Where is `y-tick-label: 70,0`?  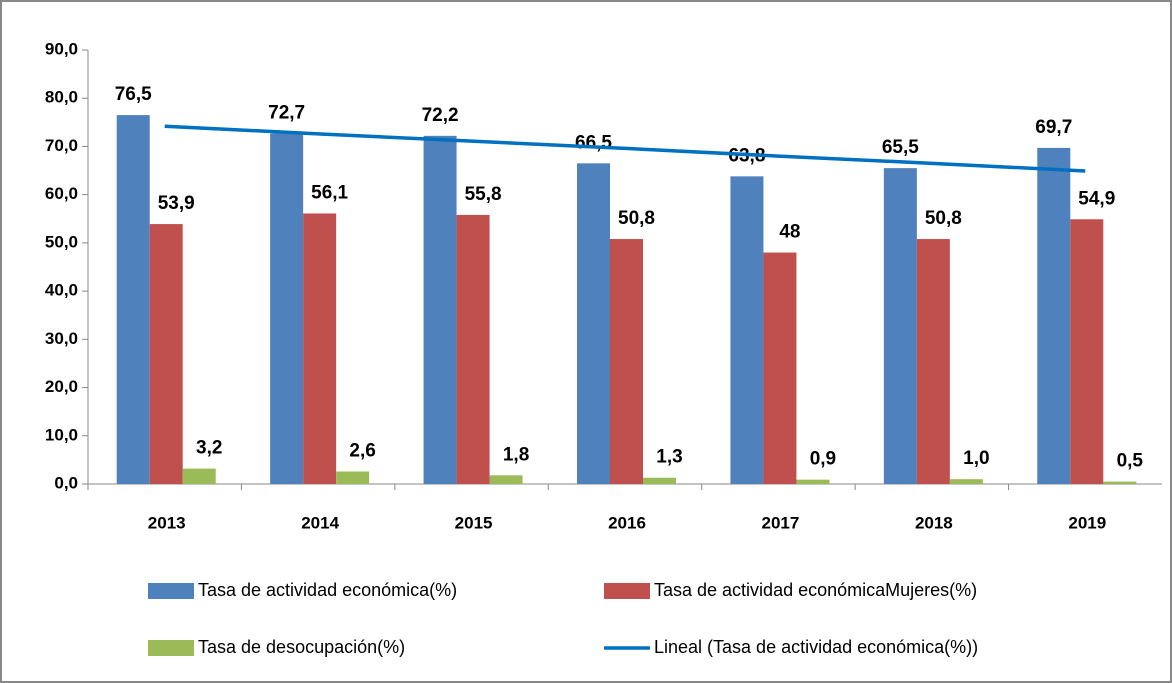
y-tick-label: 70,0 is located at coordinates (61, 145).